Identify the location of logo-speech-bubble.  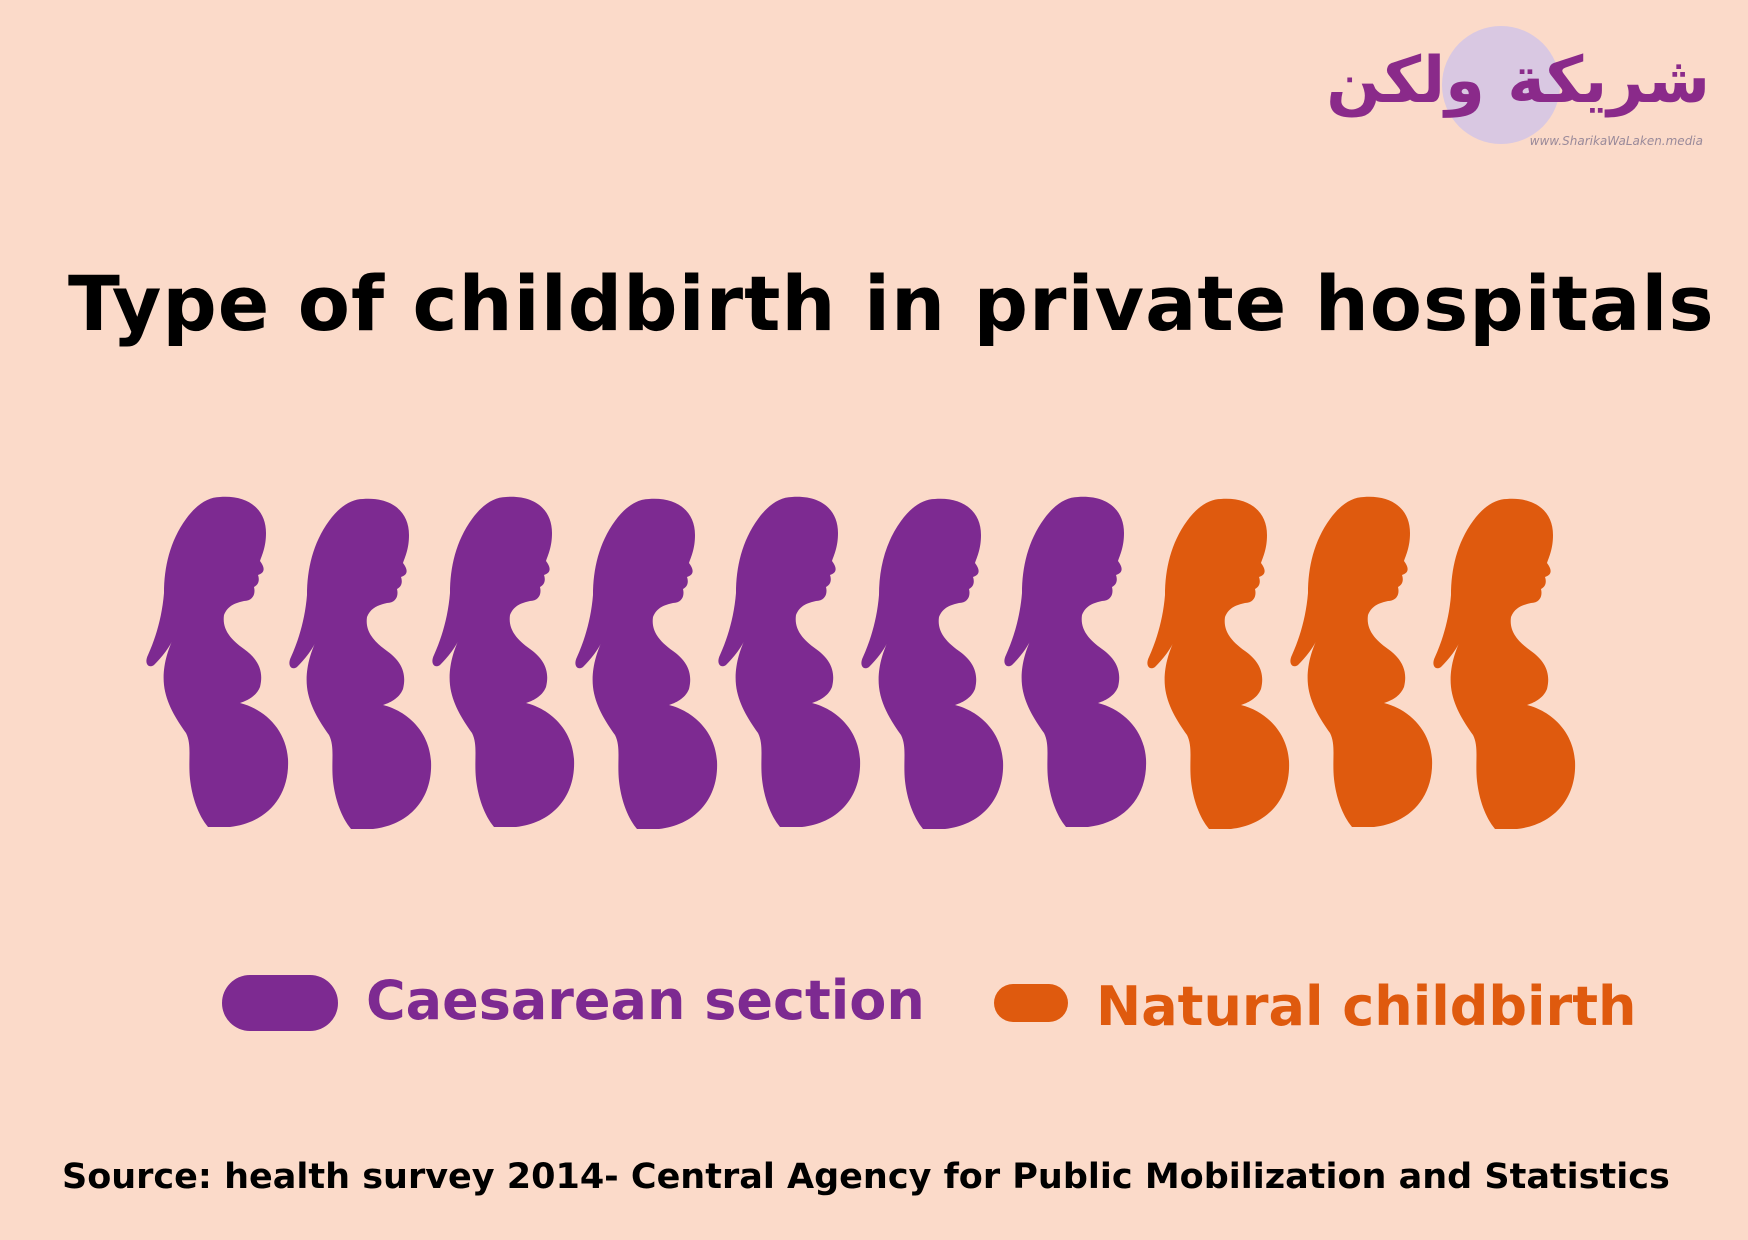
(1501, 85).